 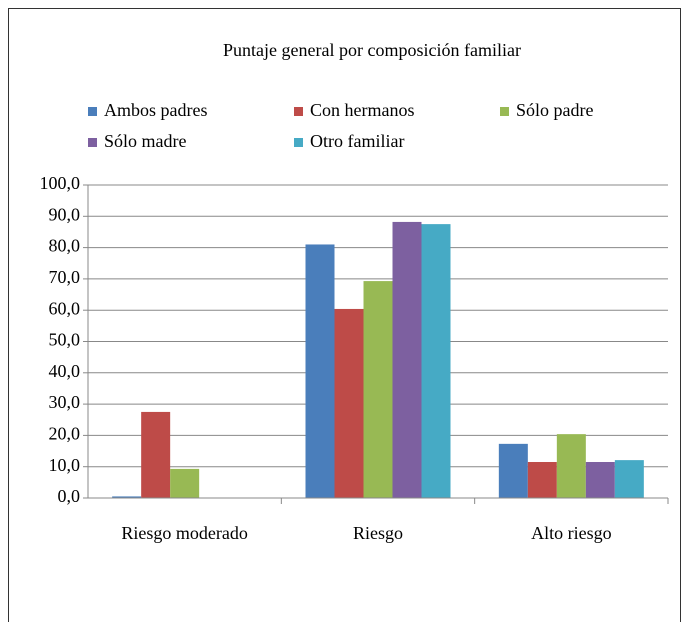 What do you see at coordinates (571, 533) in the screenshot?
I see `x-tick-label: Alto riesgo` at bounding box center [571, 533].